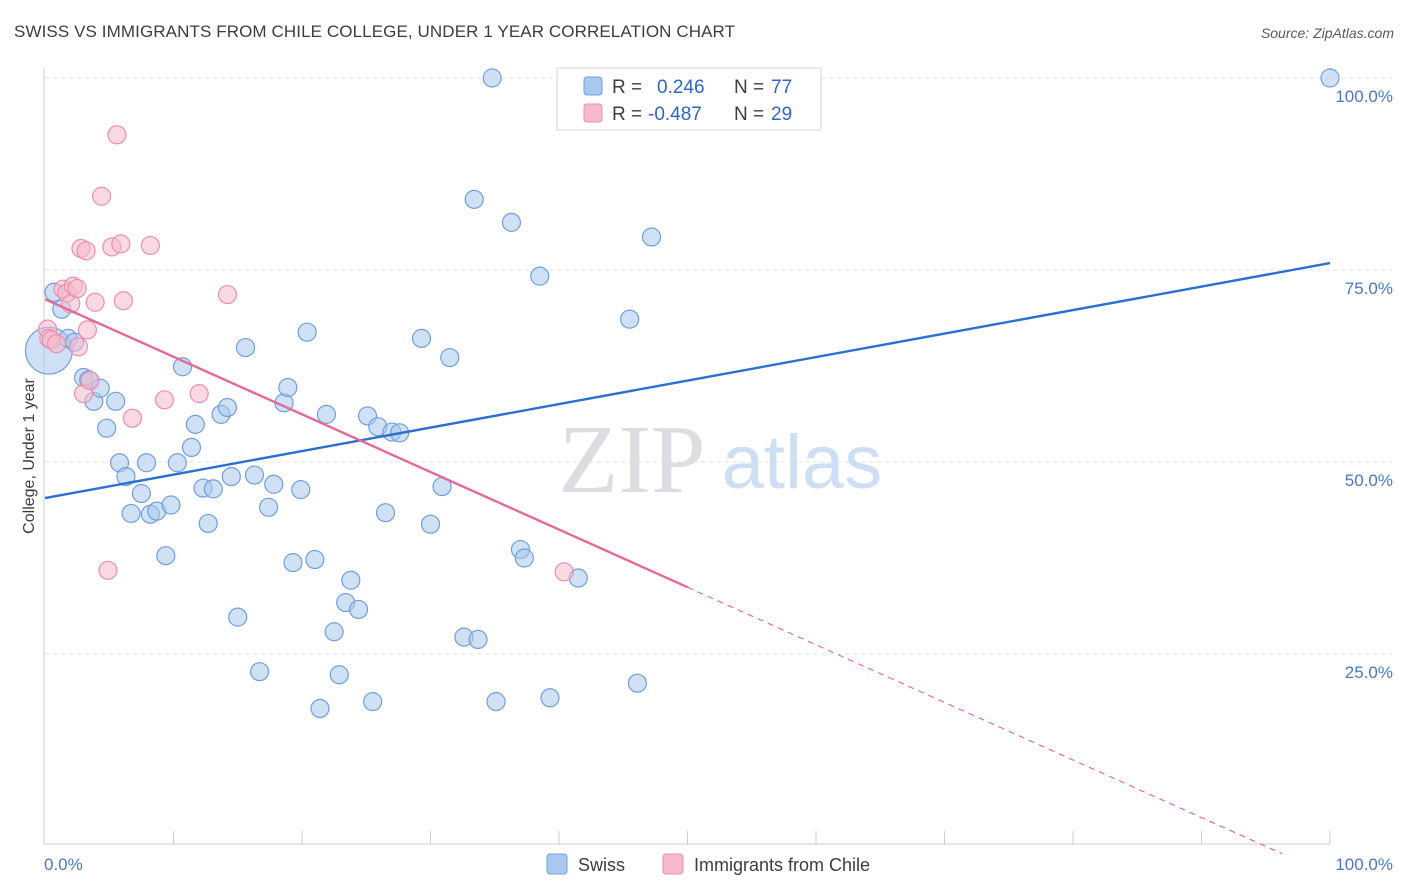  I want to click on legend-n-label-swiss: N =, so click(749, 87).